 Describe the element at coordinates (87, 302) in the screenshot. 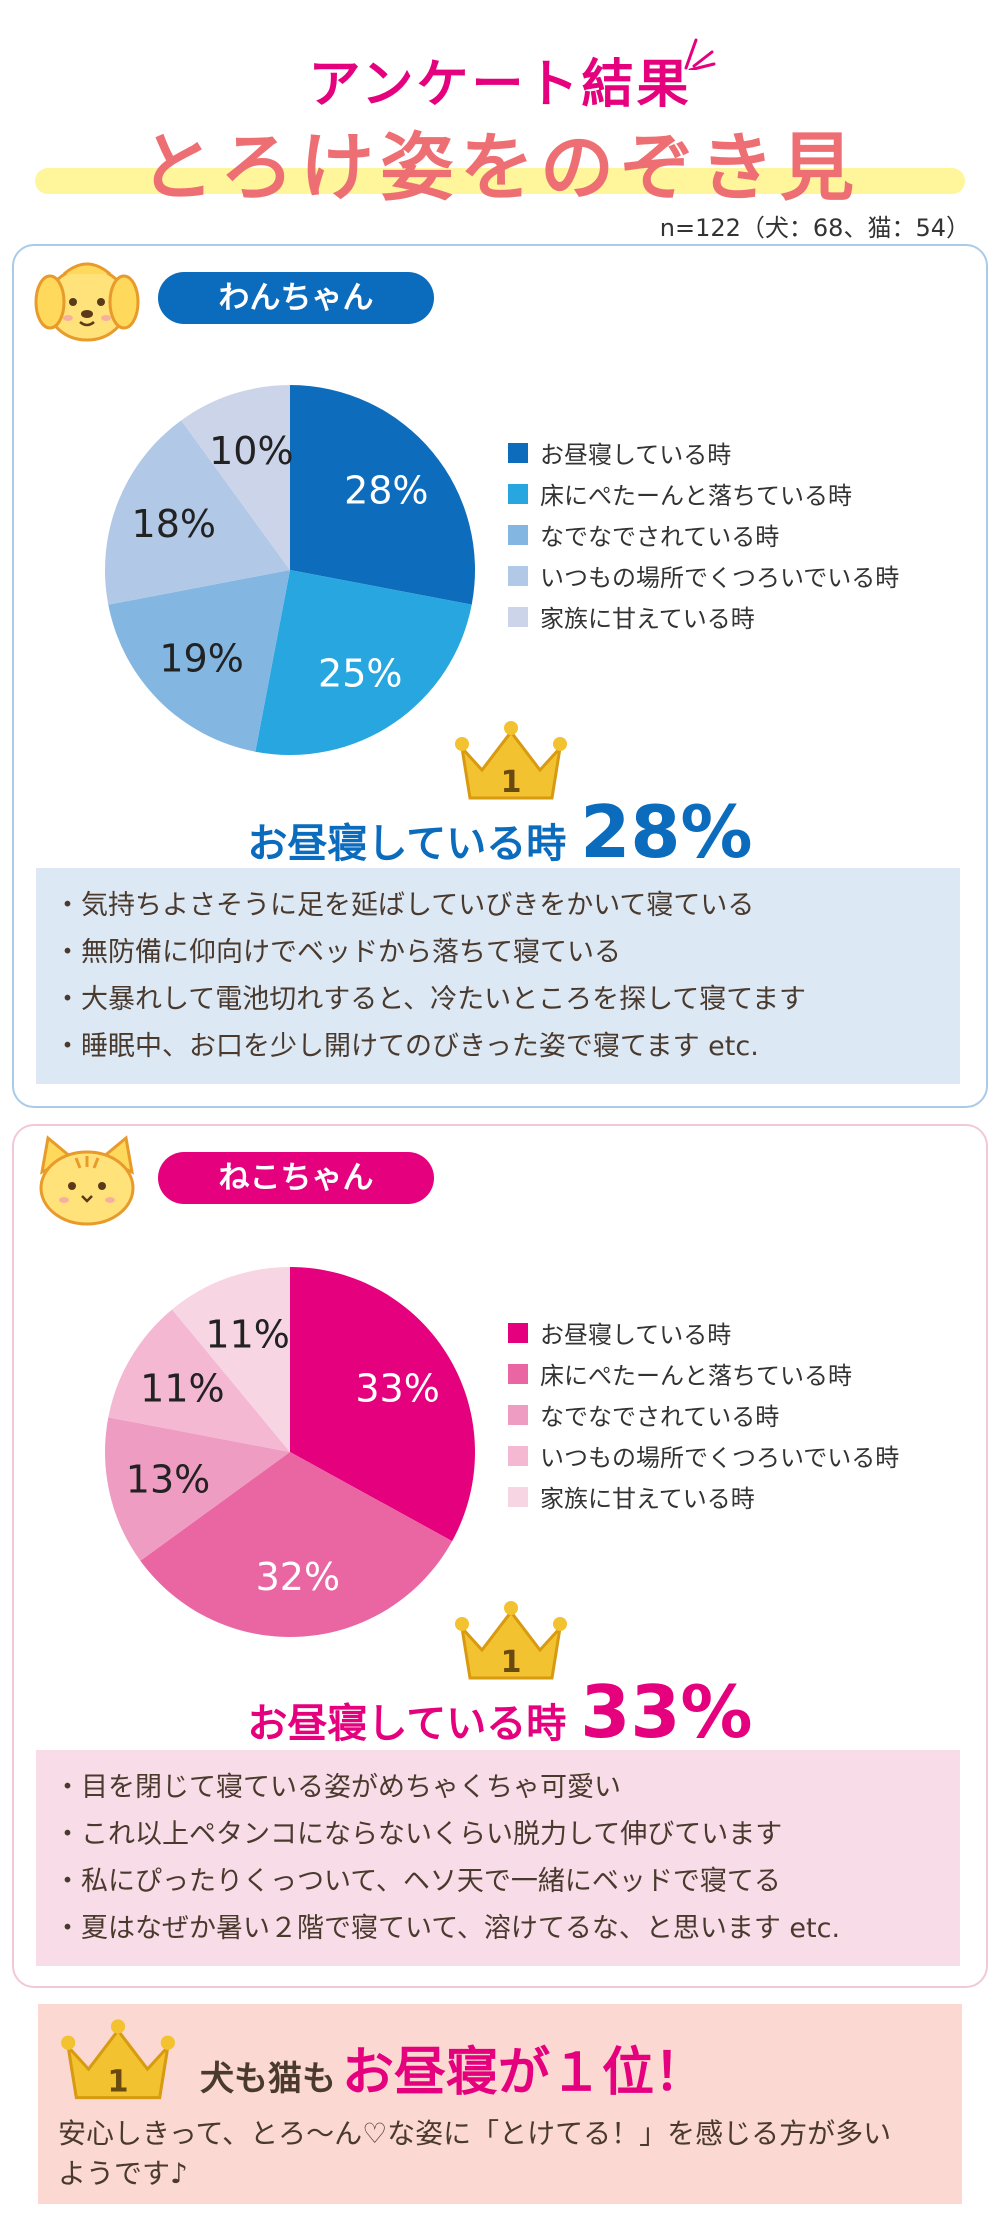

I see `dog-face-icon` at that location.